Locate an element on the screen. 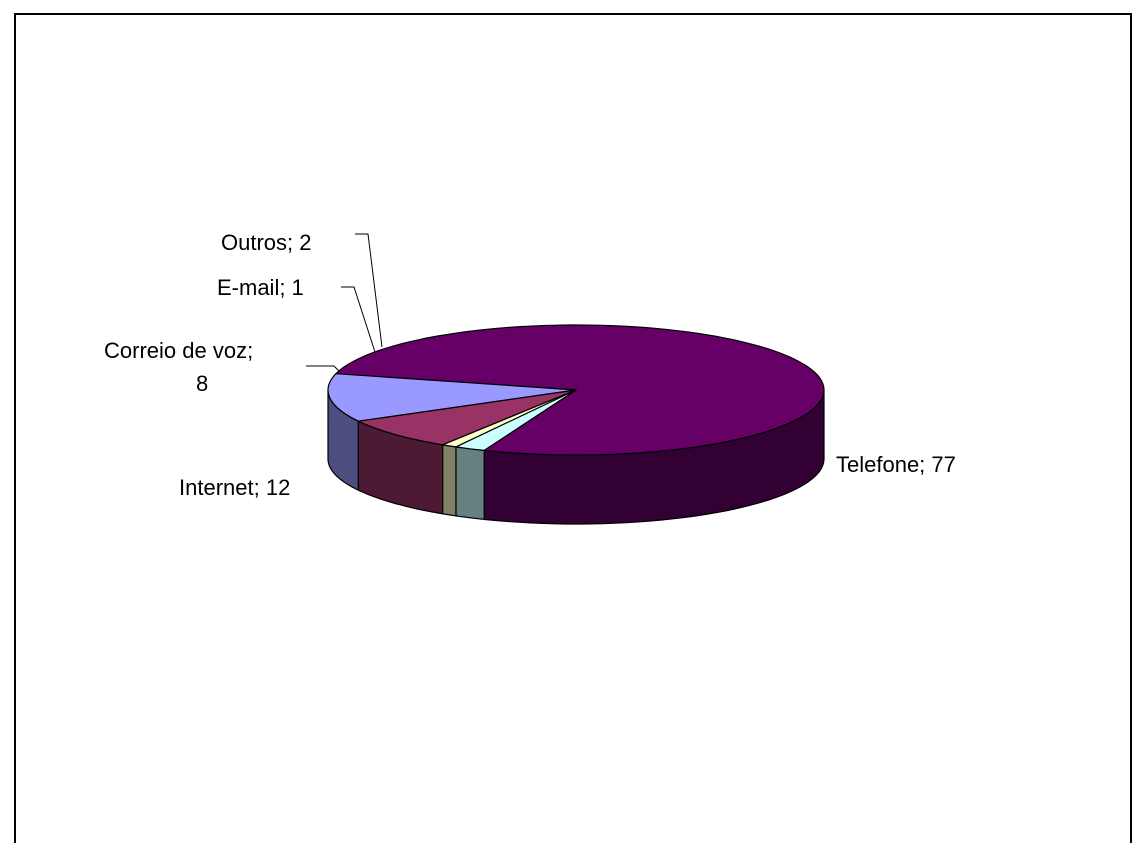  pie-top is located at coordinates (576, 390).